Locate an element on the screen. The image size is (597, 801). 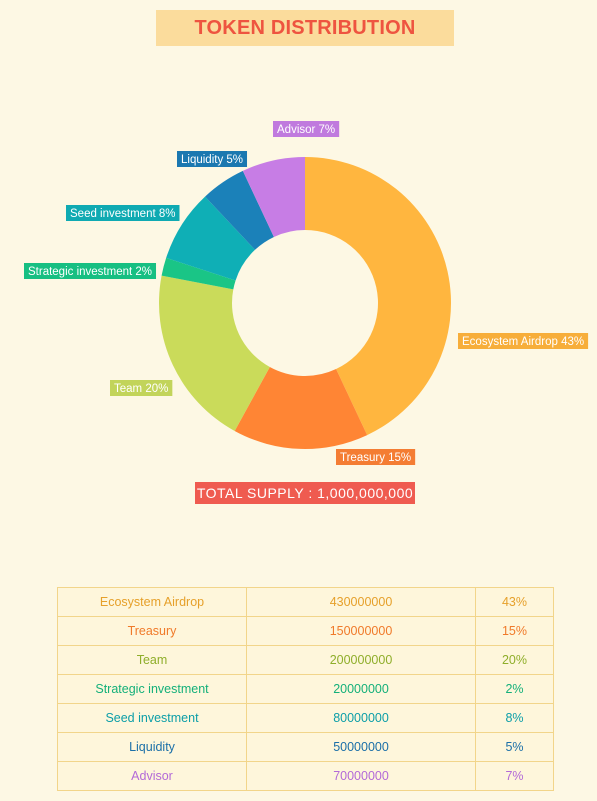
slice-label-text: Liquidity 5% is located at coordinates (212, 160).